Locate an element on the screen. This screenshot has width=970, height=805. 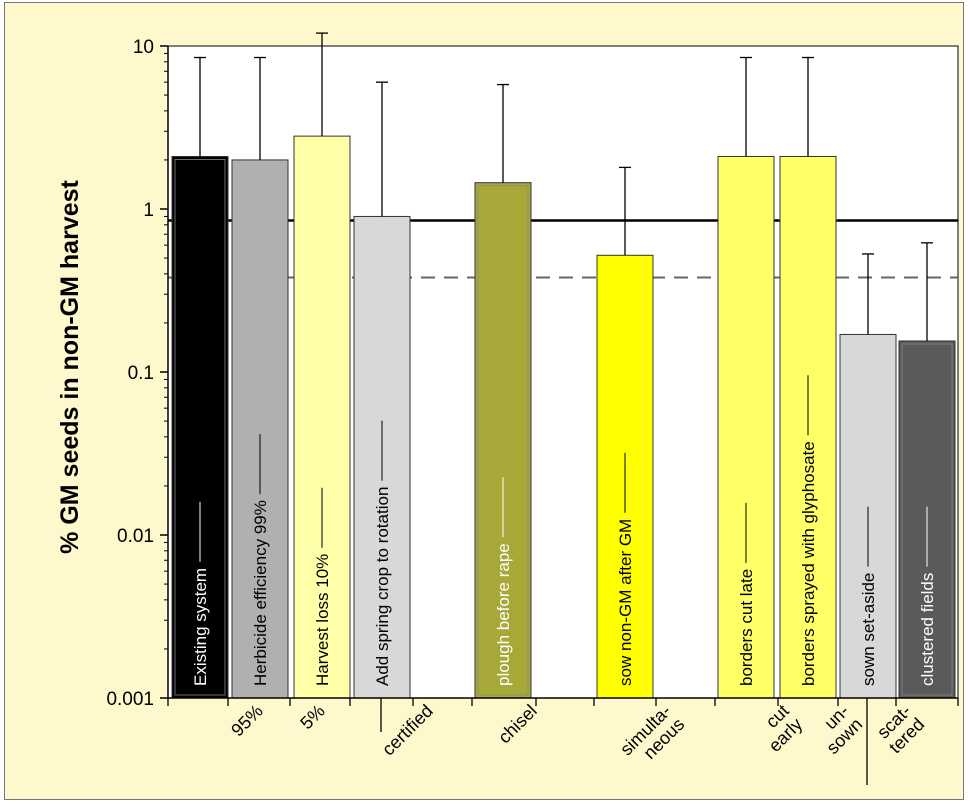
alt-option-label: simulta-neous is located at coordinates (652, 737).